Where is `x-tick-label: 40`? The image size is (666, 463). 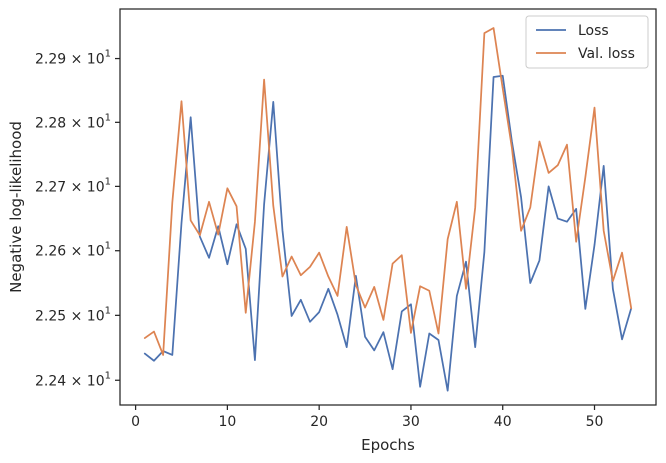 x-tick-label: 40 is located at coordinates (503, 422).